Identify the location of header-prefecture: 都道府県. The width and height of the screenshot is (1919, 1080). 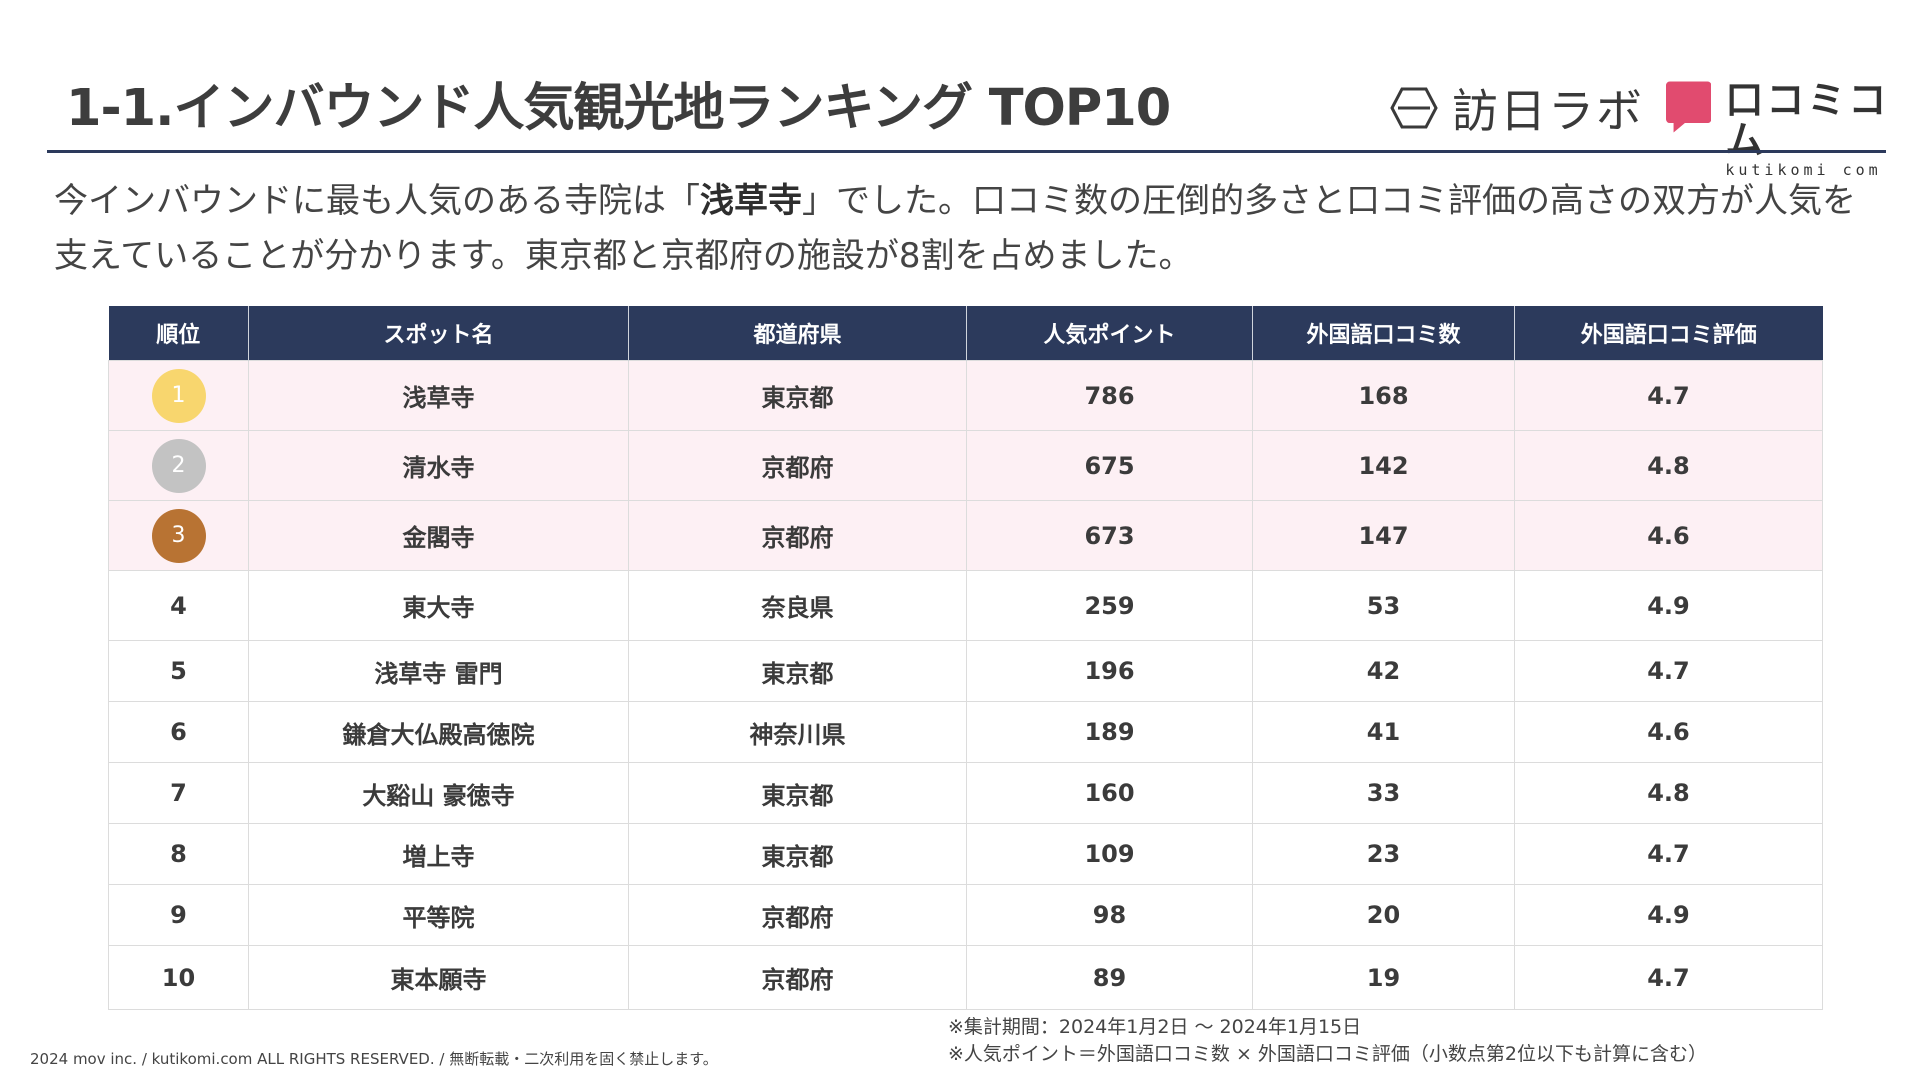
(797, 333).